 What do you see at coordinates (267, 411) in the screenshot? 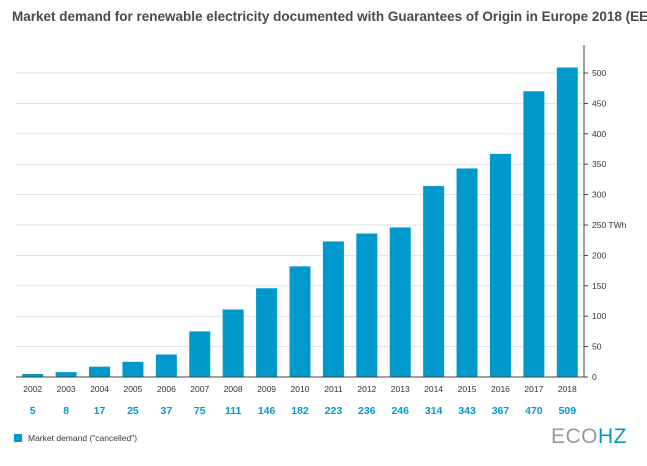
I see `value-label-2009: 146` at bounding box center [267, 411].